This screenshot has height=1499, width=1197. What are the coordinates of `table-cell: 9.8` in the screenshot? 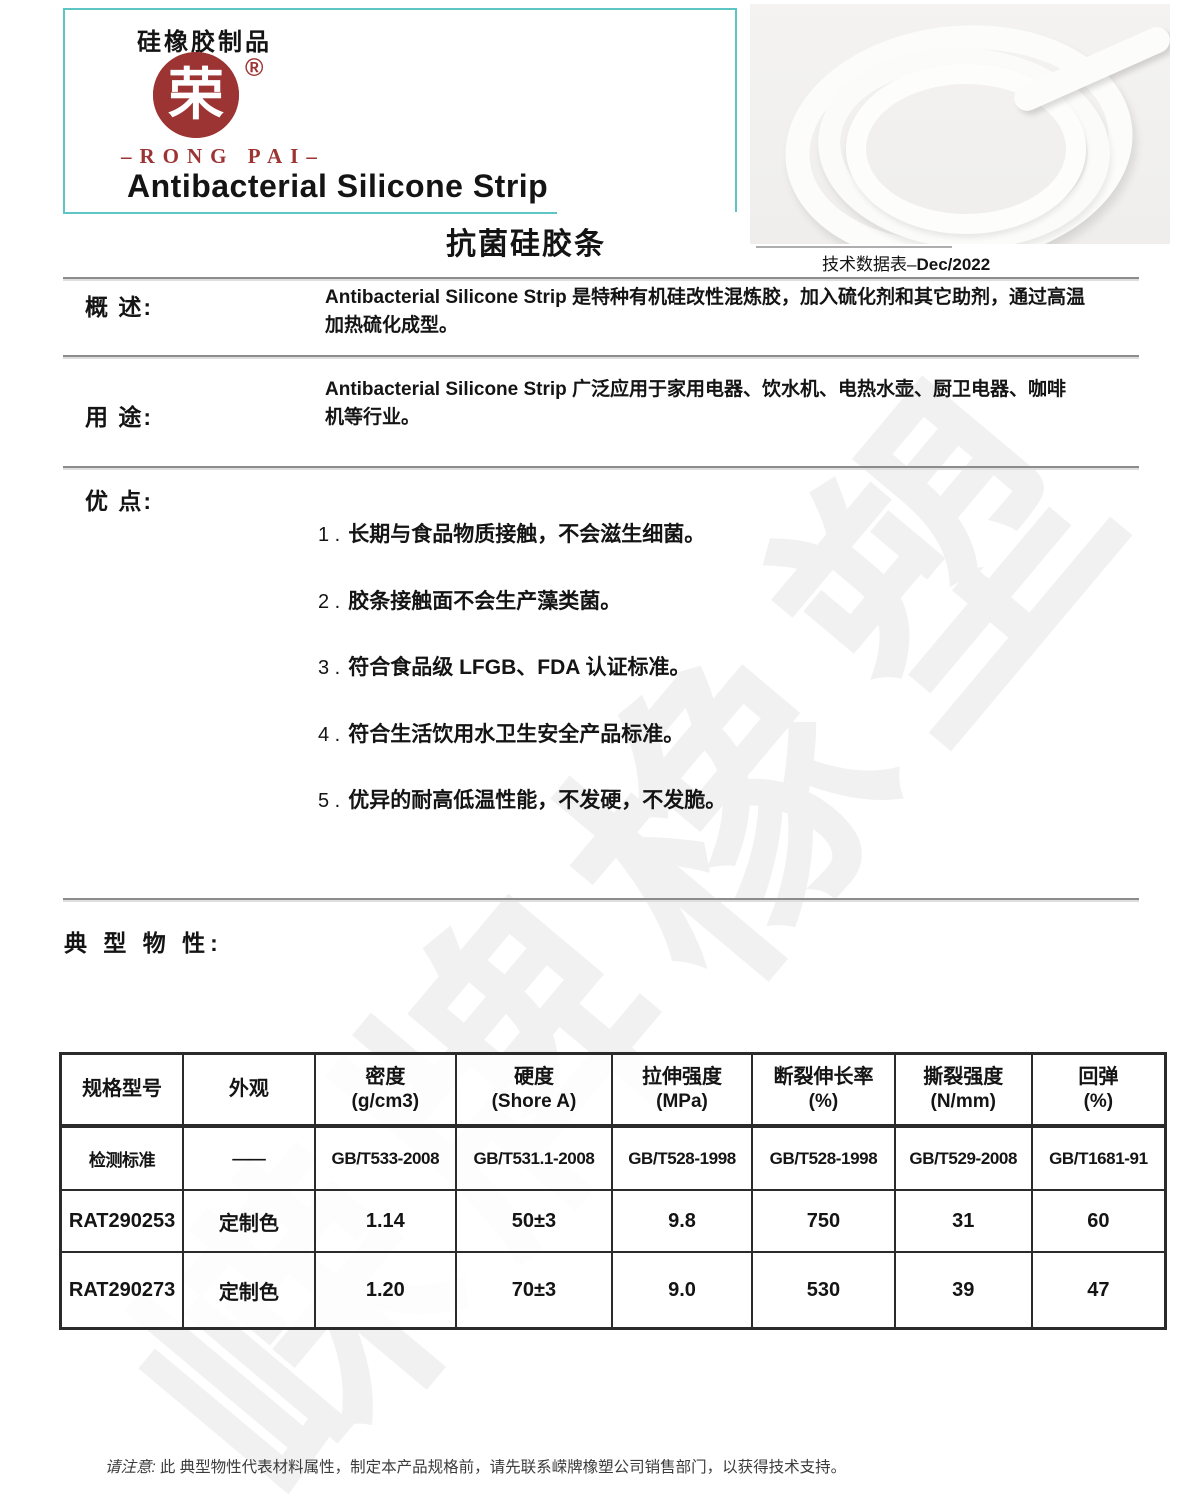 It's located at (682, 1221).